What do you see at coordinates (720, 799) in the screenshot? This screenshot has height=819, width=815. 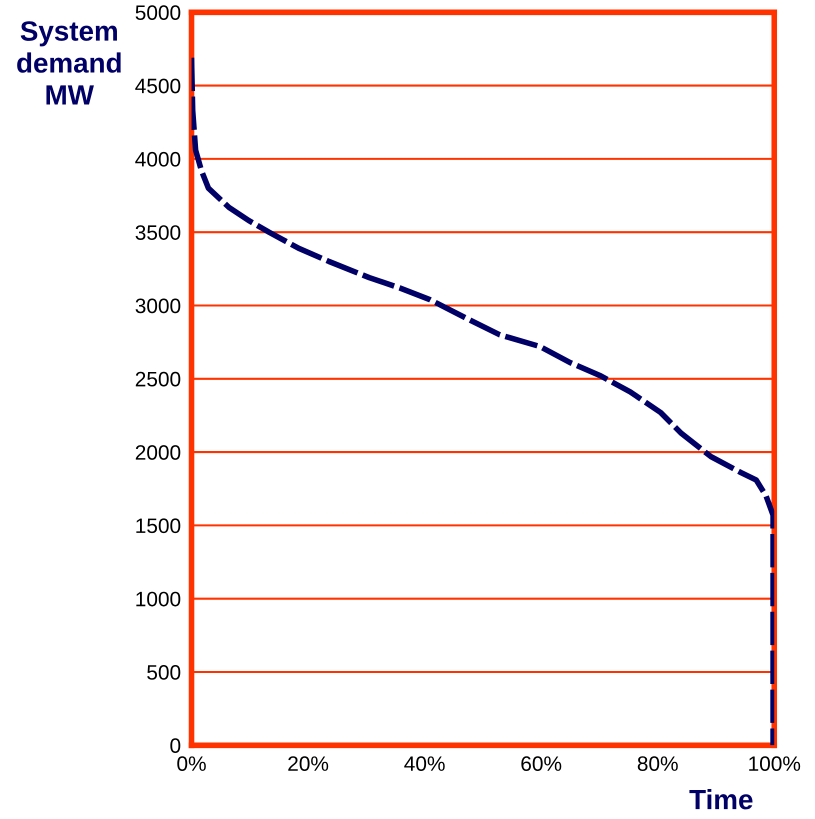 I see `x-axis-title: Time` at bounding box center [720, 799].